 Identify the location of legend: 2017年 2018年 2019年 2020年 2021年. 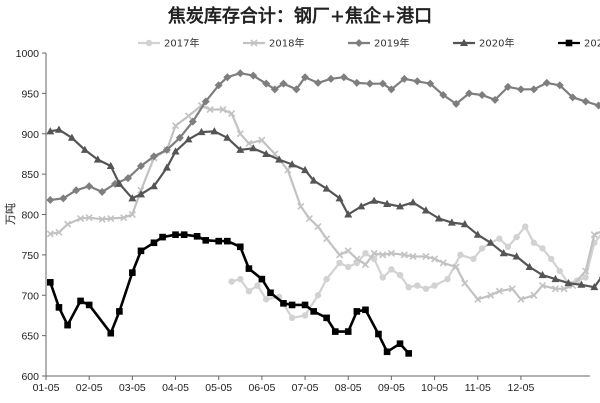
(369, 43).